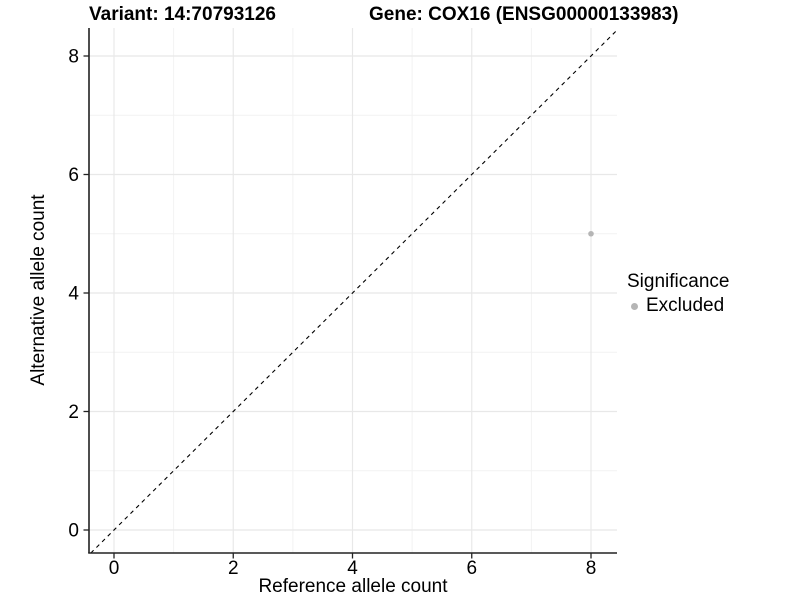 Image resolution: width=800 pixels, height=600 pixels. What do you see at coordinates (73, 294) in the screenshot?
I see `y-tick-label: 4` at bounding box center [73, 294].